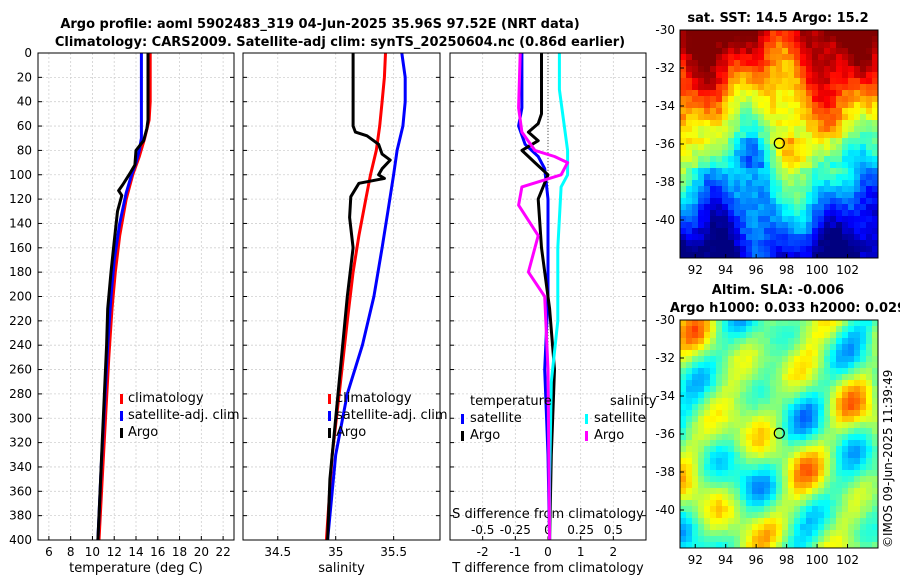  Describe the element at coordinates (779, 434) in the screenshot. I see `map-frame` at that location.